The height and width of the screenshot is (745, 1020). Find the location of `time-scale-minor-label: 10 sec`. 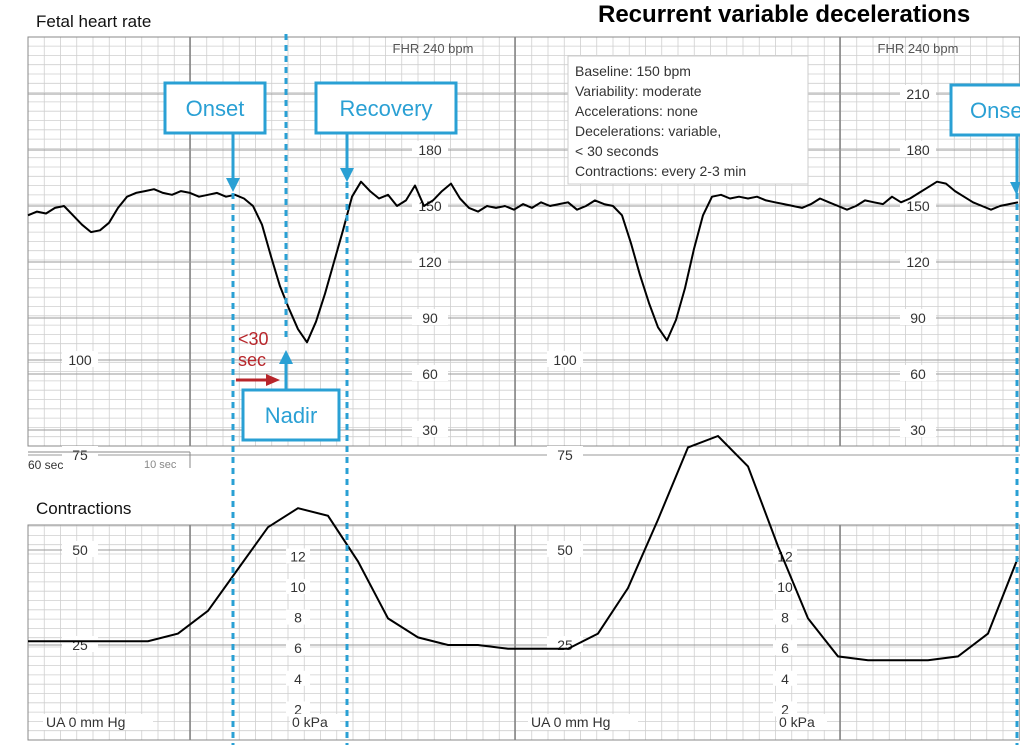

time-scale-minor-label: 10 sec is located at coordinates (160, 465).